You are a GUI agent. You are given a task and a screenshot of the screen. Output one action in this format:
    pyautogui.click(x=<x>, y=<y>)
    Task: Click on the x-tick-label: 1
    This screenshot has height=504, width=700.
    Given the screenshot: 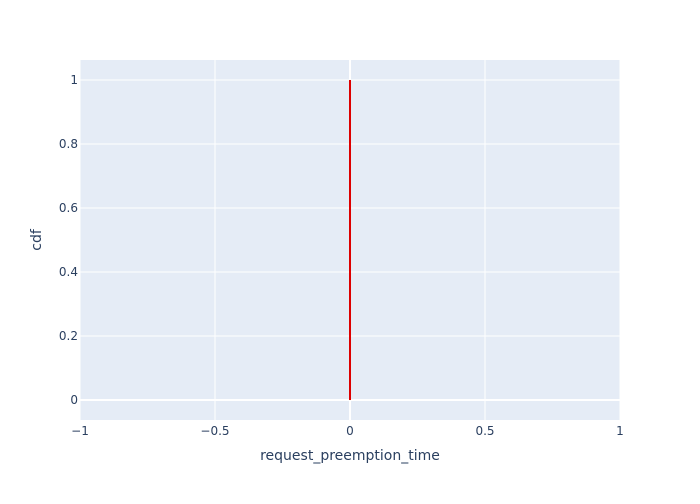 What is the action you would take?
    pyautogui.click(x=620, y=431)
    